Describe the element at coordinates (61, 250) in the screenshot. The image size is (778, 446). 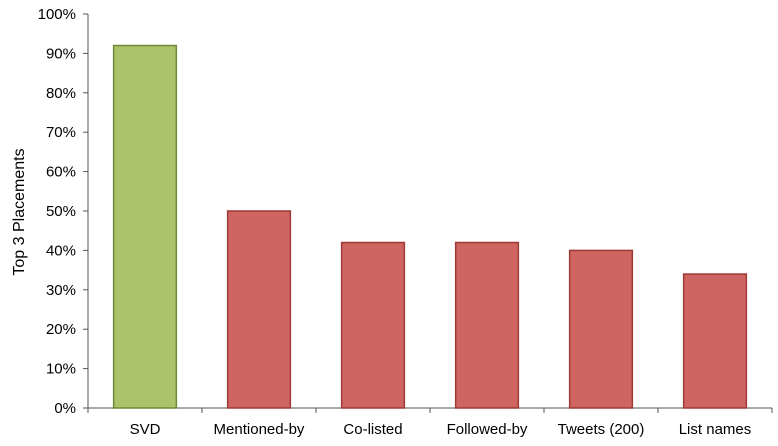
I see `y-tick-label: 40%` at that location.